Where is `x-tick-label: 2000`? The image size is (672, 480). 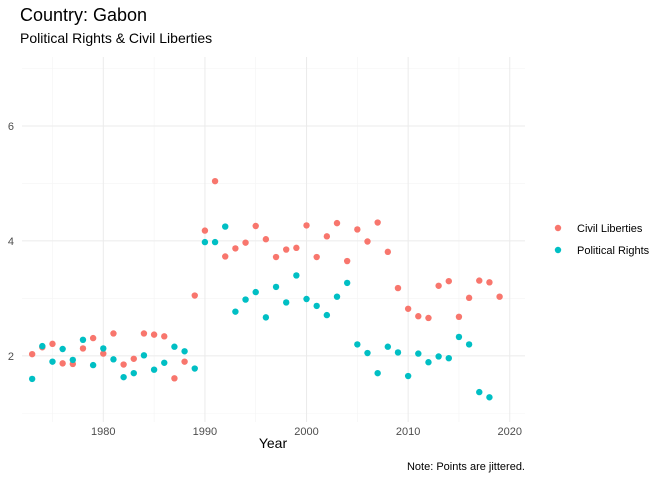 x-tick-label: 2000 is located at coordinates (306, 432).